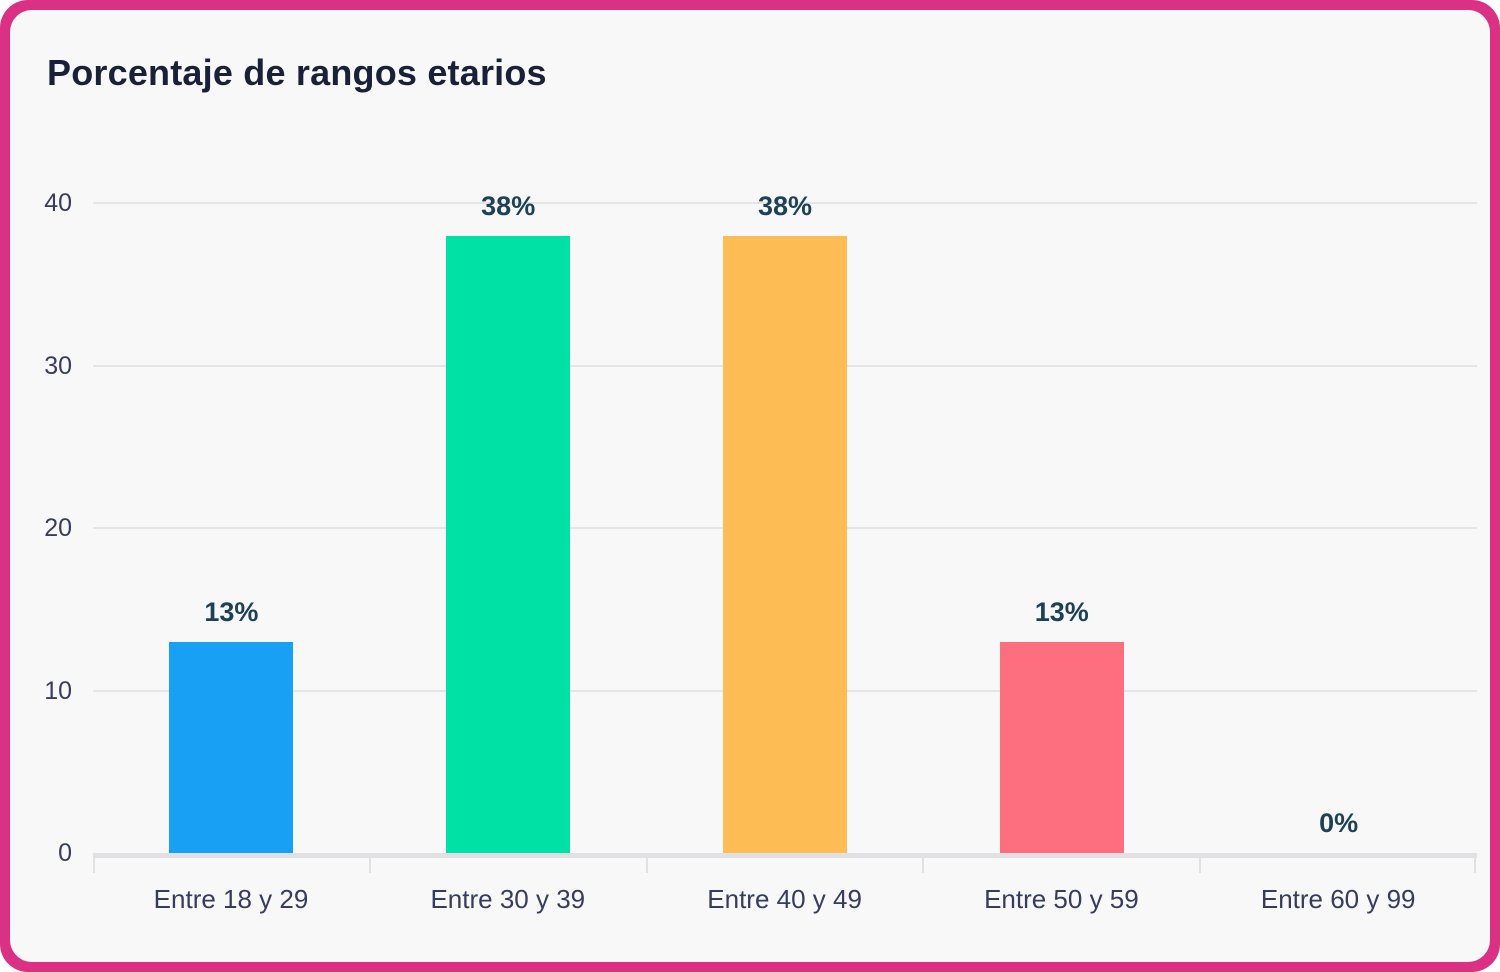 The image size is (1500, 972). What do you see at coordinates (785, 855) in the screenshot?
I see `x-axis-line` at bounding box center [785, 855].